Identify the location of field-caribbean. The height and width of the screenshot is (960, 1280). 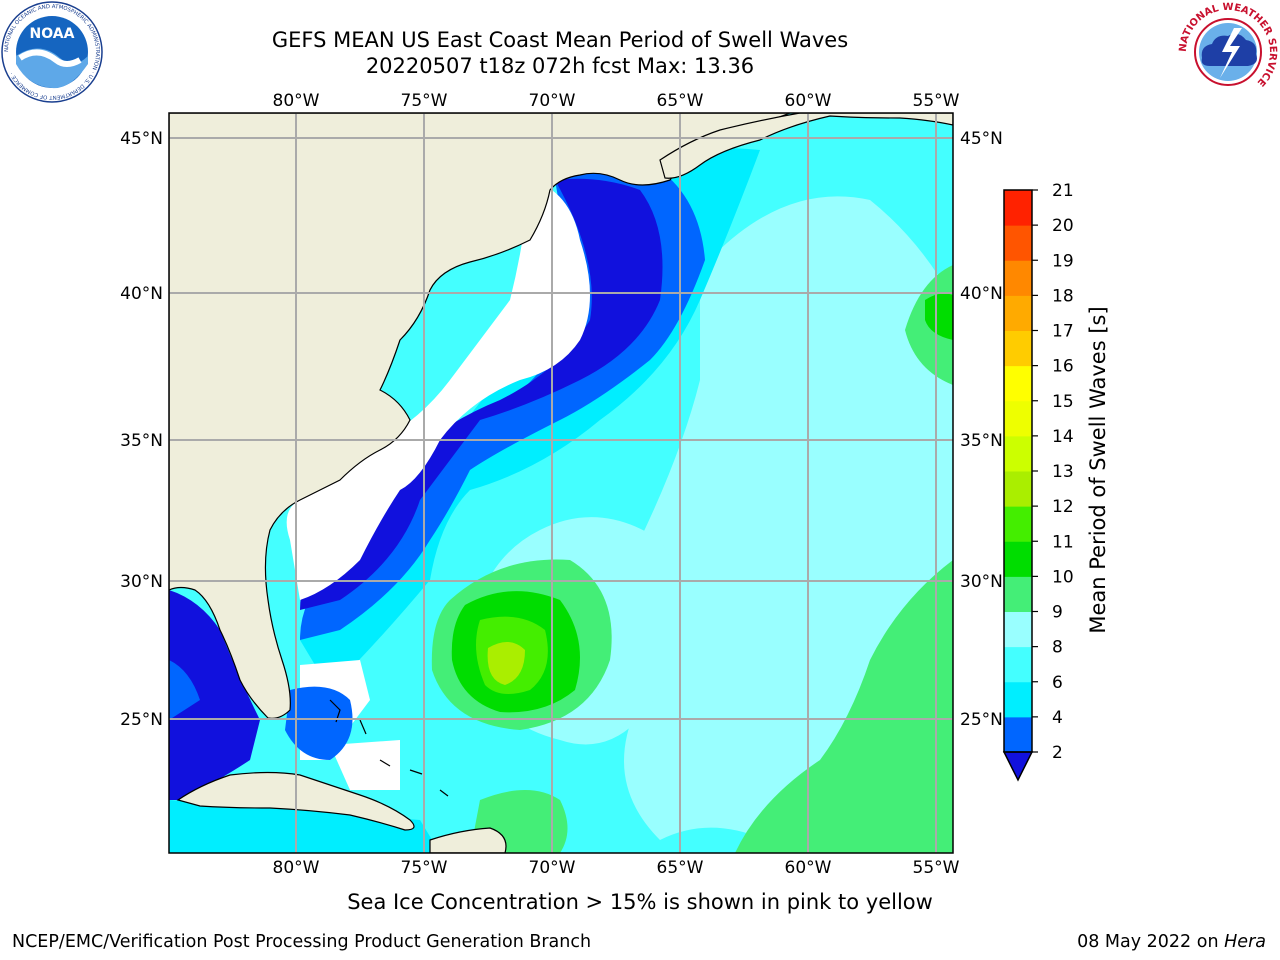
(304, 826).